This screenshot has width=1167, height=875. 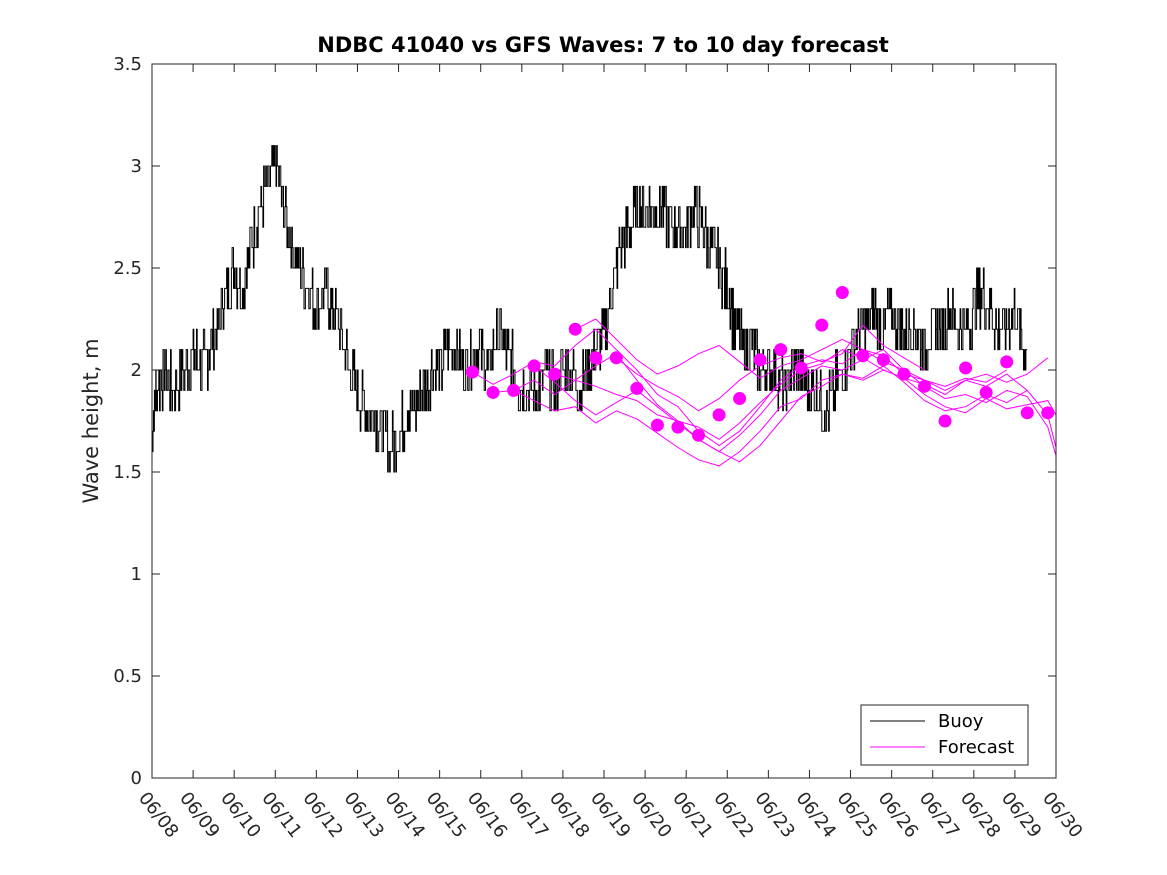 What do you see at coordinates (976, 747) in the screenshot?
I see `legend-forecast-label: Forecast` at bounding box center [976, 747].